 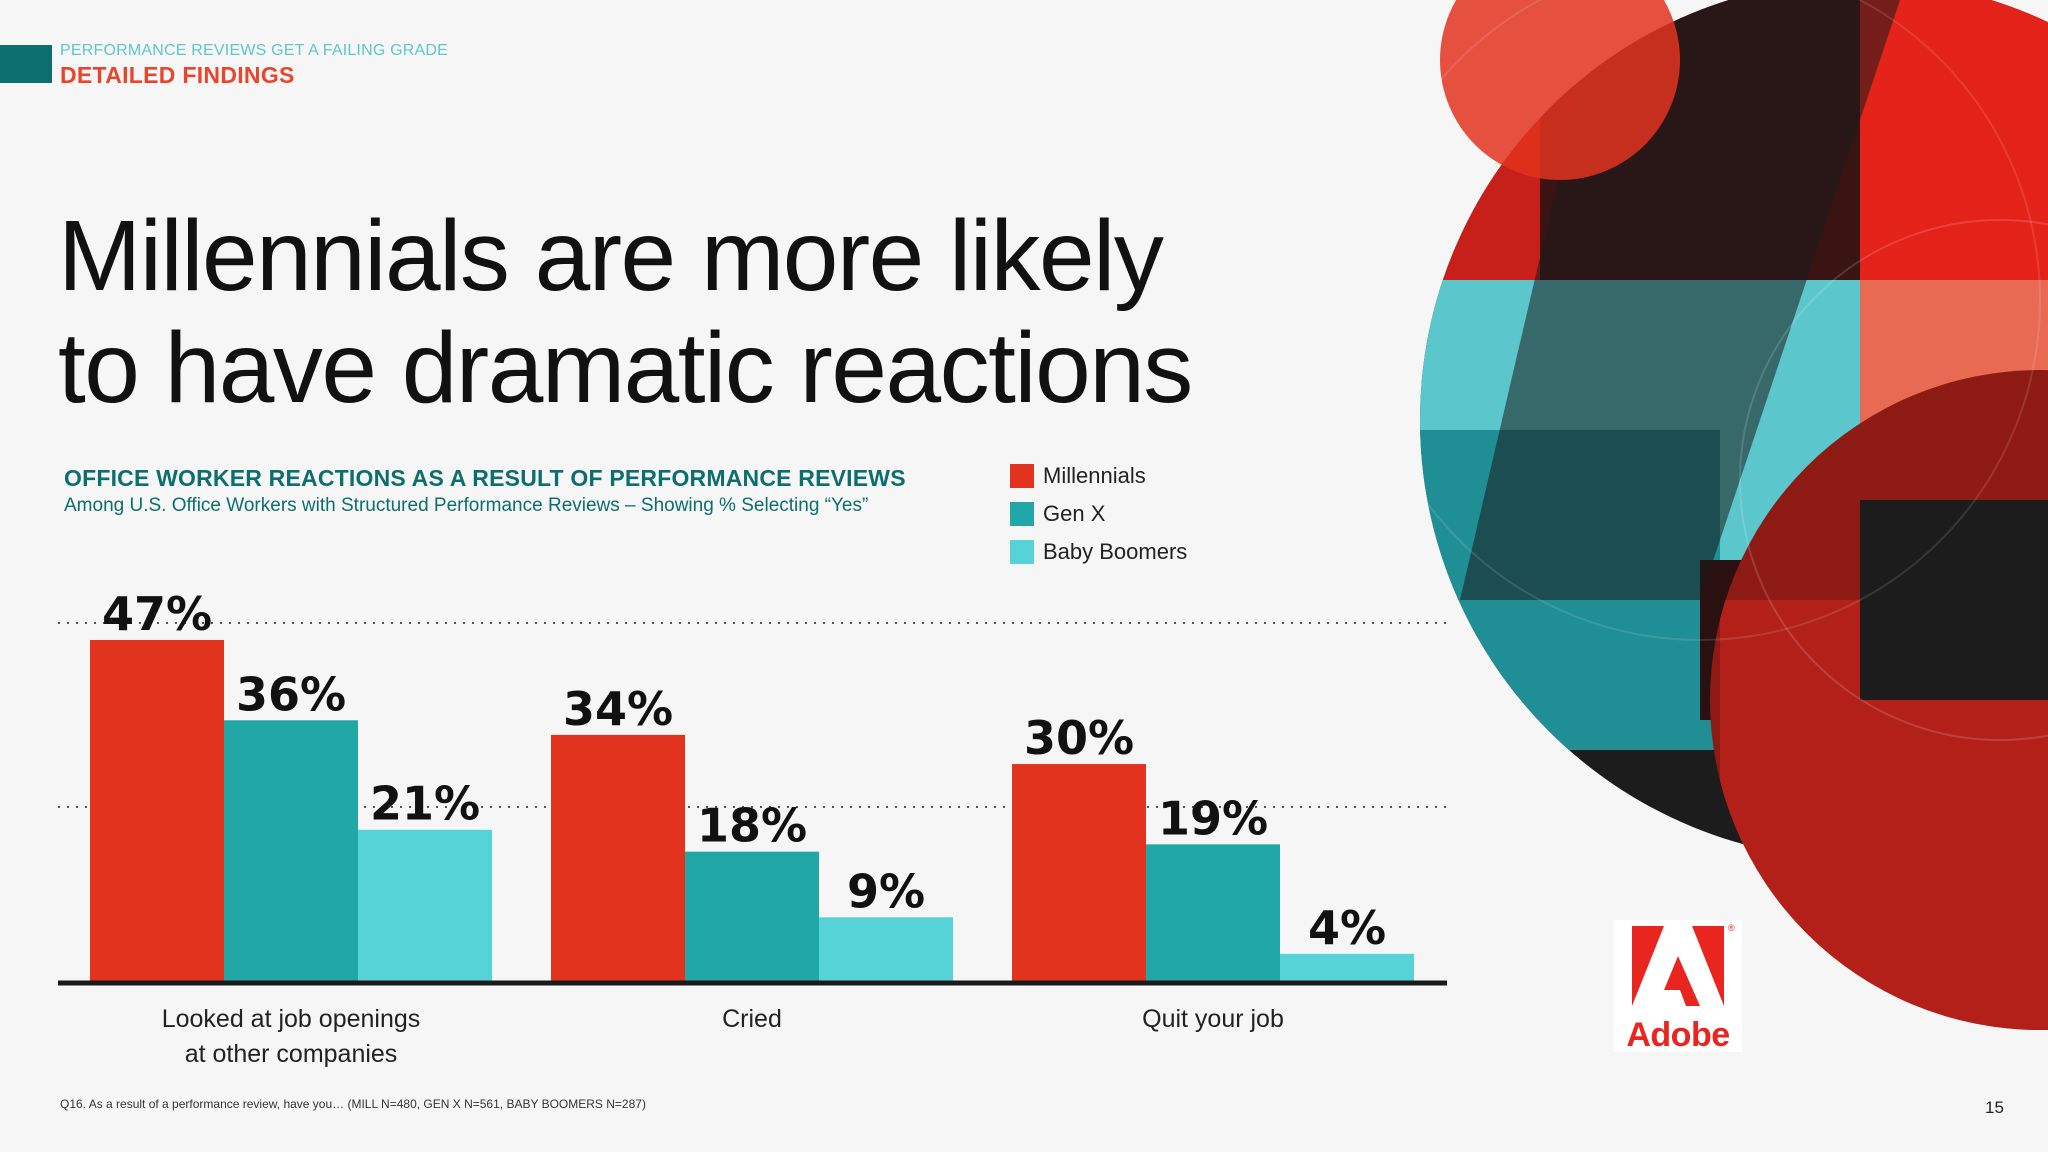 What do you see at coordinates (752, 826) in the screenshot?
I see `value-label-gen-x-2: 18%` at bounding box center [752, 826].